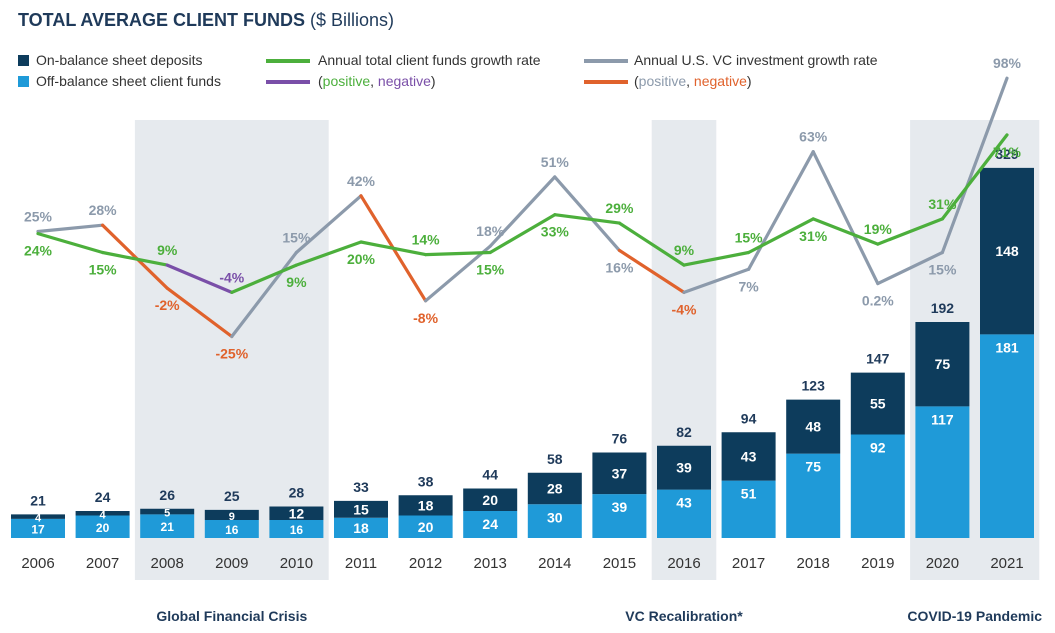 This screenshot has width=1055, height=633. What do you see at coordinates (974, 616) in the screenshot?
I see `period-label-2: COVID-19 Pandemic` at bounding box center [974, 616].